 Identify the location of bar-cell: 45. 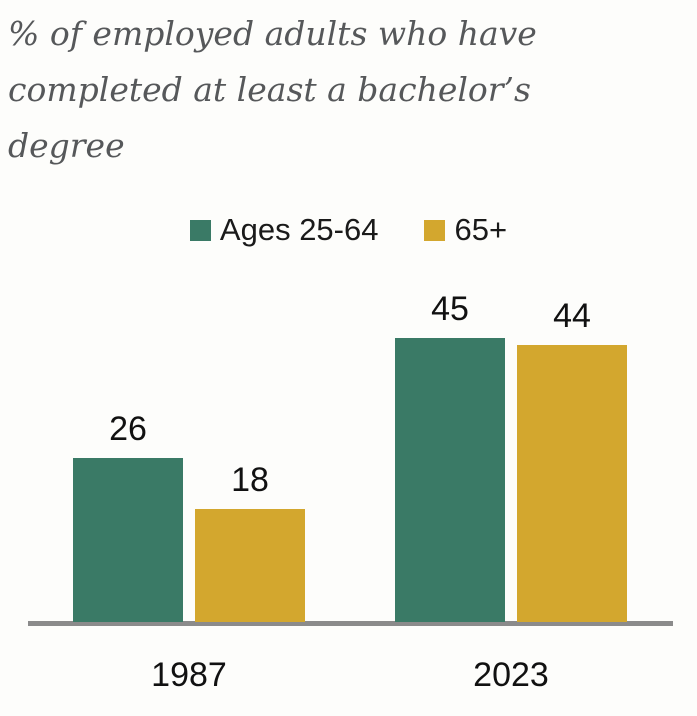
(450, 456).